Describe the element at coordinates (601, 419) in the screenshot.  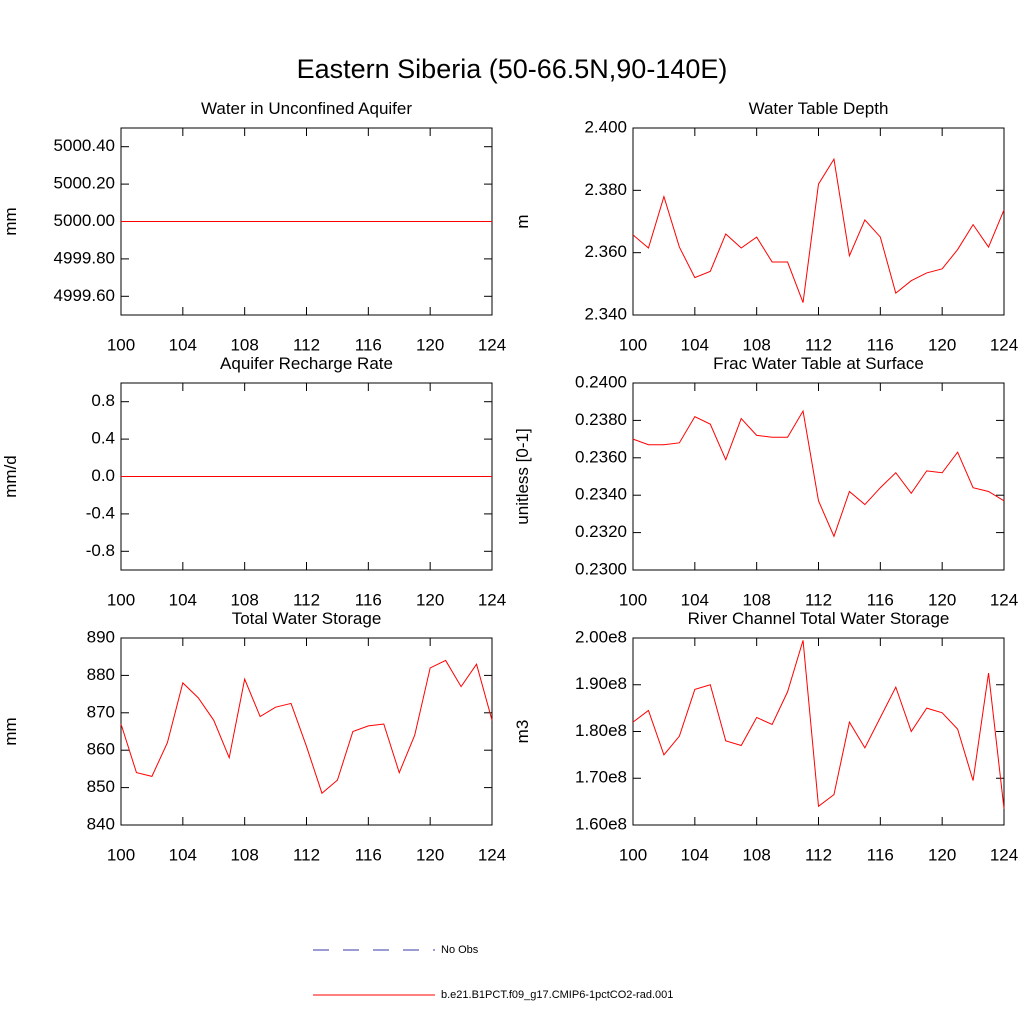
I see `y-tick-label: 0.2380` at that location.